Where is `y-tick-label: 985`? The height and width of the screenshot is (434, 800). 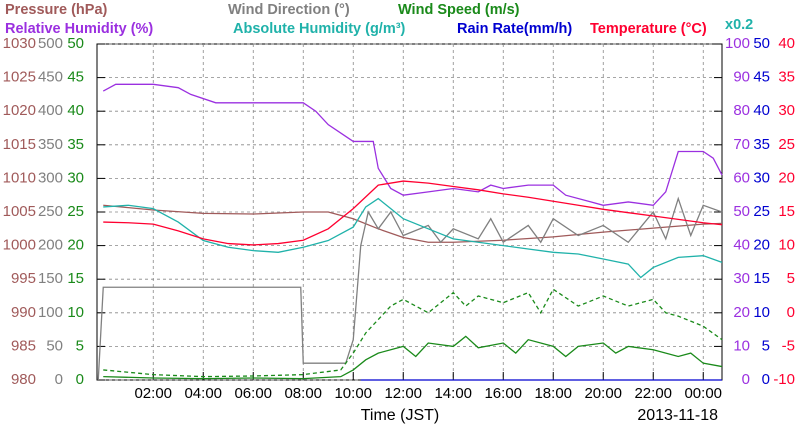 y-tick-label: 985 is located at coordinates (23, 345).